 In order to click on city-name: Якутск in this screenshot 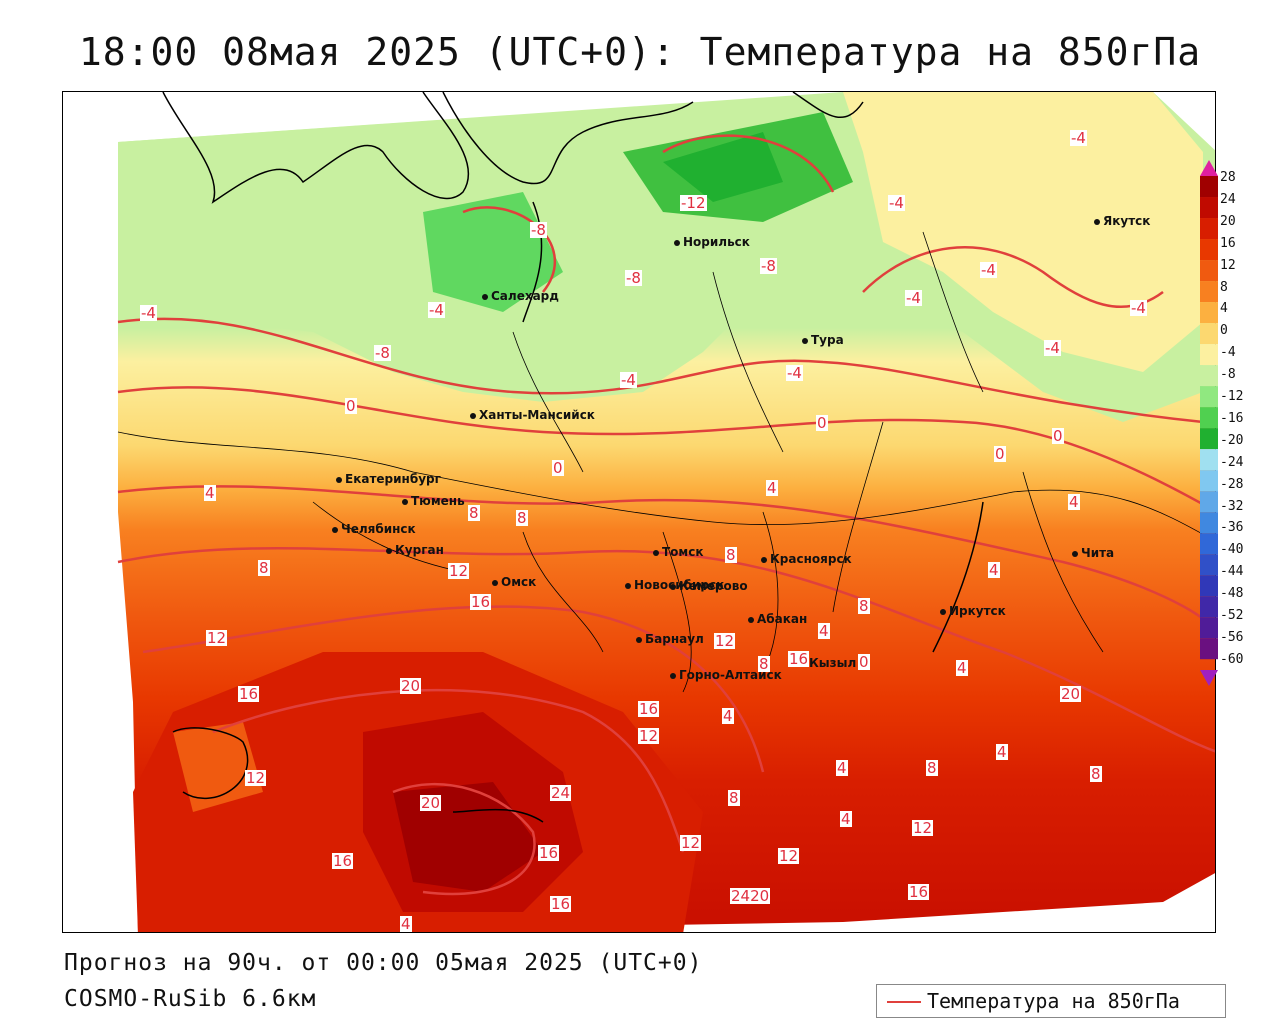, I will do `click(1127, 221)`.